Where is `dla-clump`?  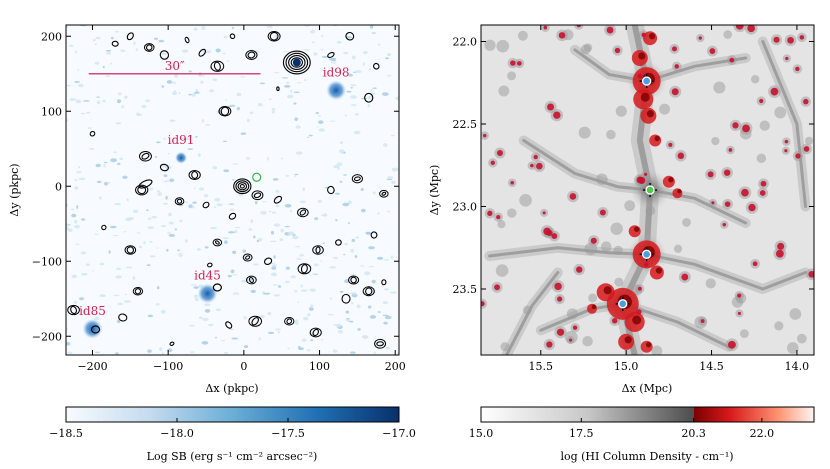 dla-clump is located at coordinates (634, 231).